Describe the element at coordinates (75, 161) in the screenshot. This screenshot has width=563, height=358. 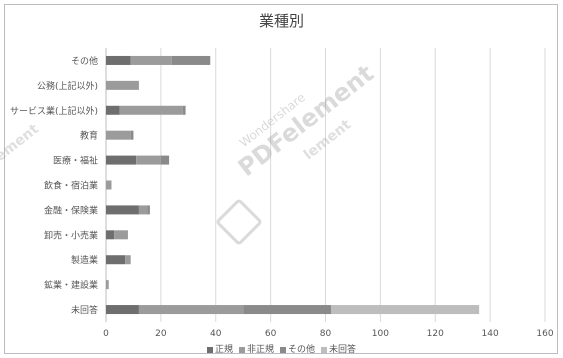
I see `category-label: 医療・福祉` at that location.